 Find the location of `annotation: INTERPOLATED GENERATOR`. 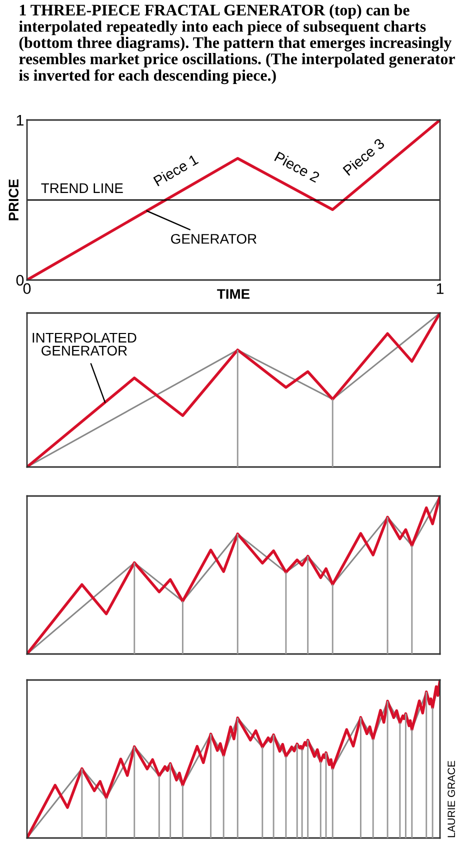

annotation: INTERPOLATED GENERATOR is located at coordinates (84, 344).